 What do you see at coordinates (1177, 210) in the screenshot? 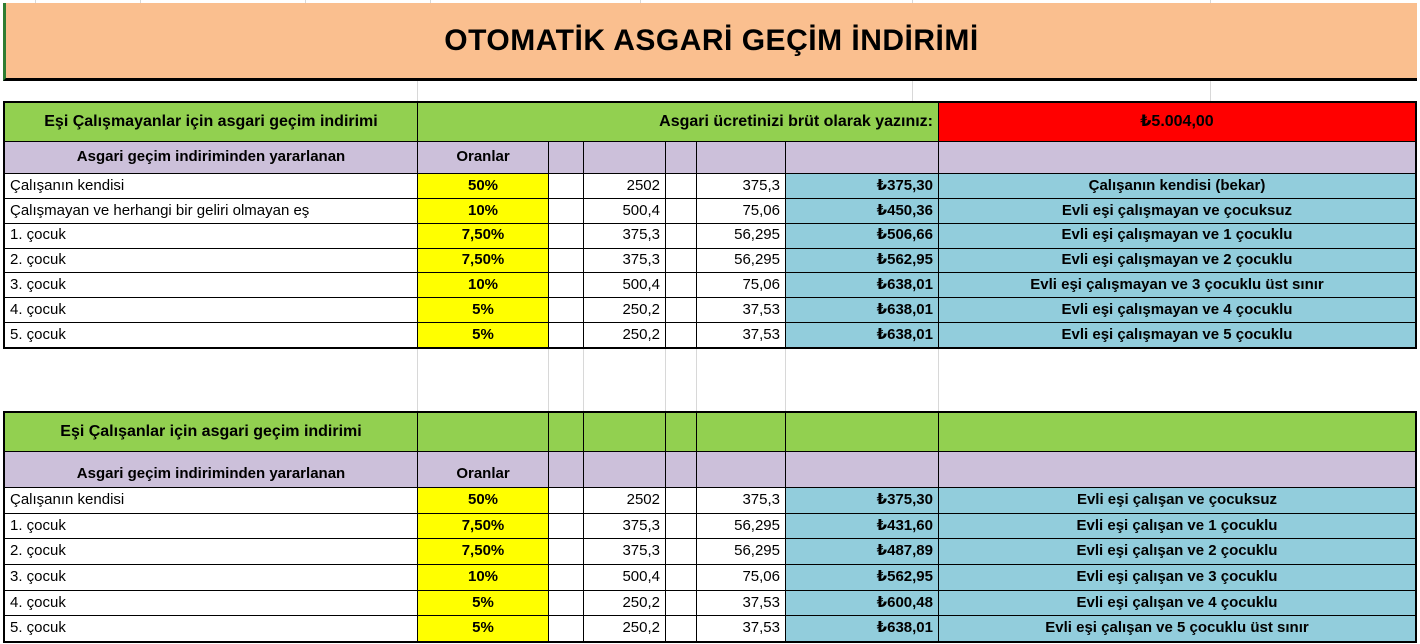
I see `description-cell: Evli eşi çalışmayan ve çocuksuz` at bounding box center [1177, 210].